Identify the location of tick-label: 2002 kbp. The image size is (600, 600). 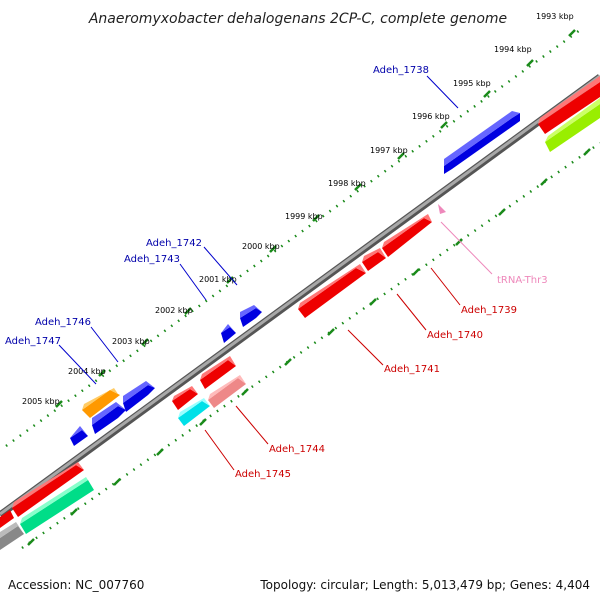
(174, 310).